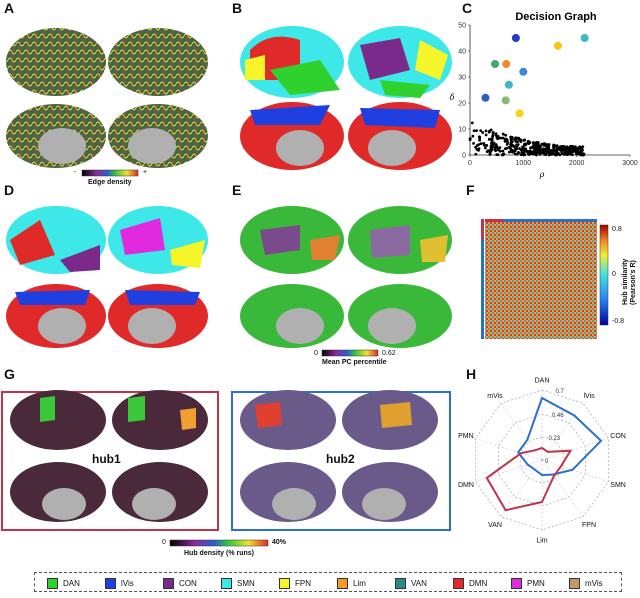  What do you see at coordinates (462, 78) in the screenshot?
I see `scatter-y-tick-label: 30` at bounding box center [462, 78].